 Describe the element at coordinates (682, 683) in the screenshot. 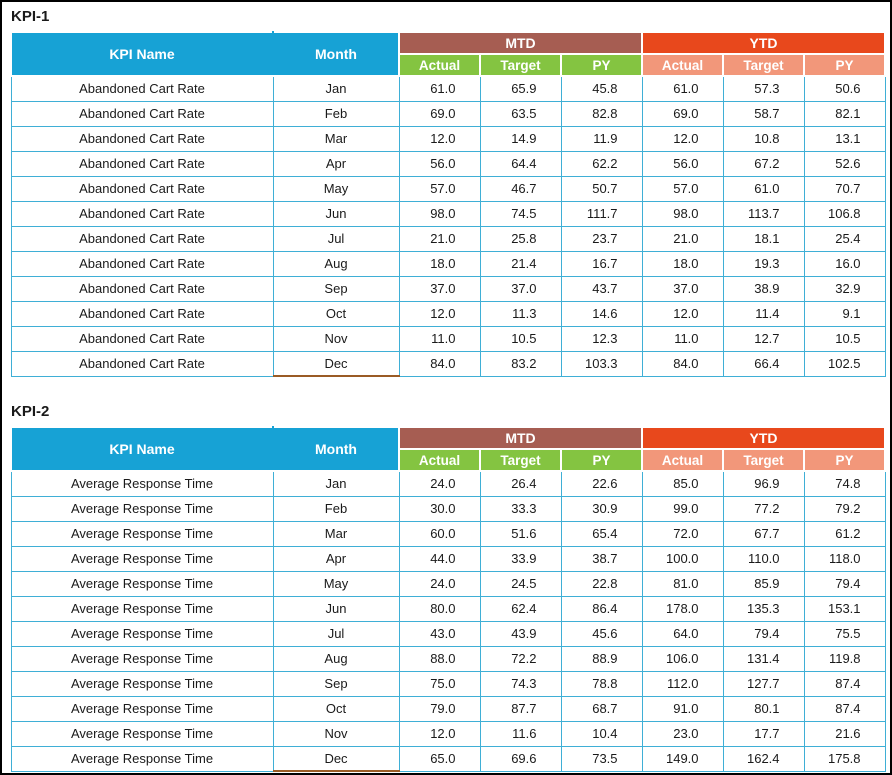

I see `ytd-actual-cell: 112.0` at that location.